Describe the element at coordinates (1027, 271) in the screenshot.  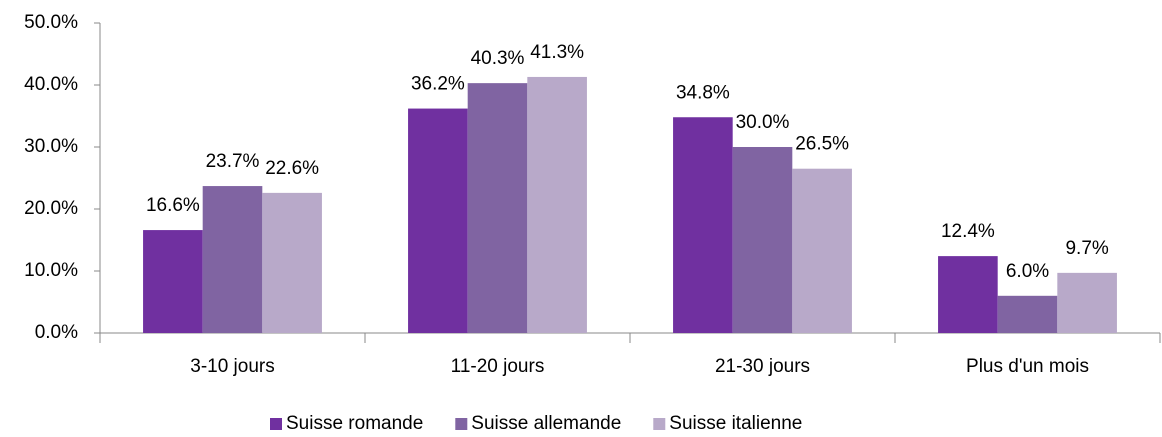
I see `data-label: 6.0%` at that location.